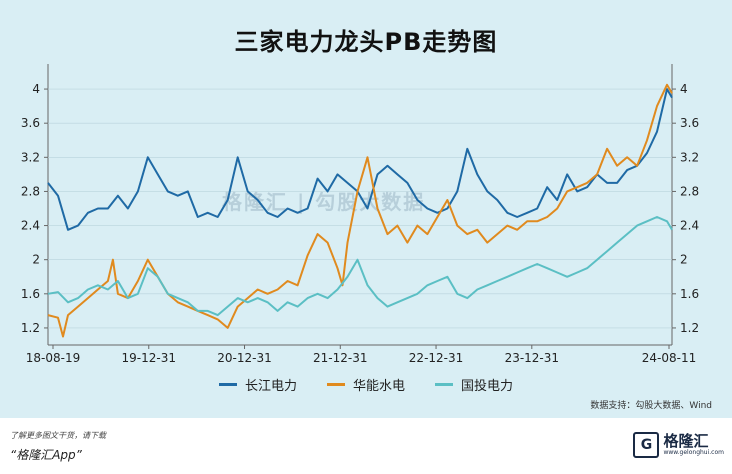 The height and width of the screenshot is (474, 732). What do you see at coordinates (30, 191) in the screenshot?
I see `y-tick-label-left: 2.8` at bounding box center [30, 191].